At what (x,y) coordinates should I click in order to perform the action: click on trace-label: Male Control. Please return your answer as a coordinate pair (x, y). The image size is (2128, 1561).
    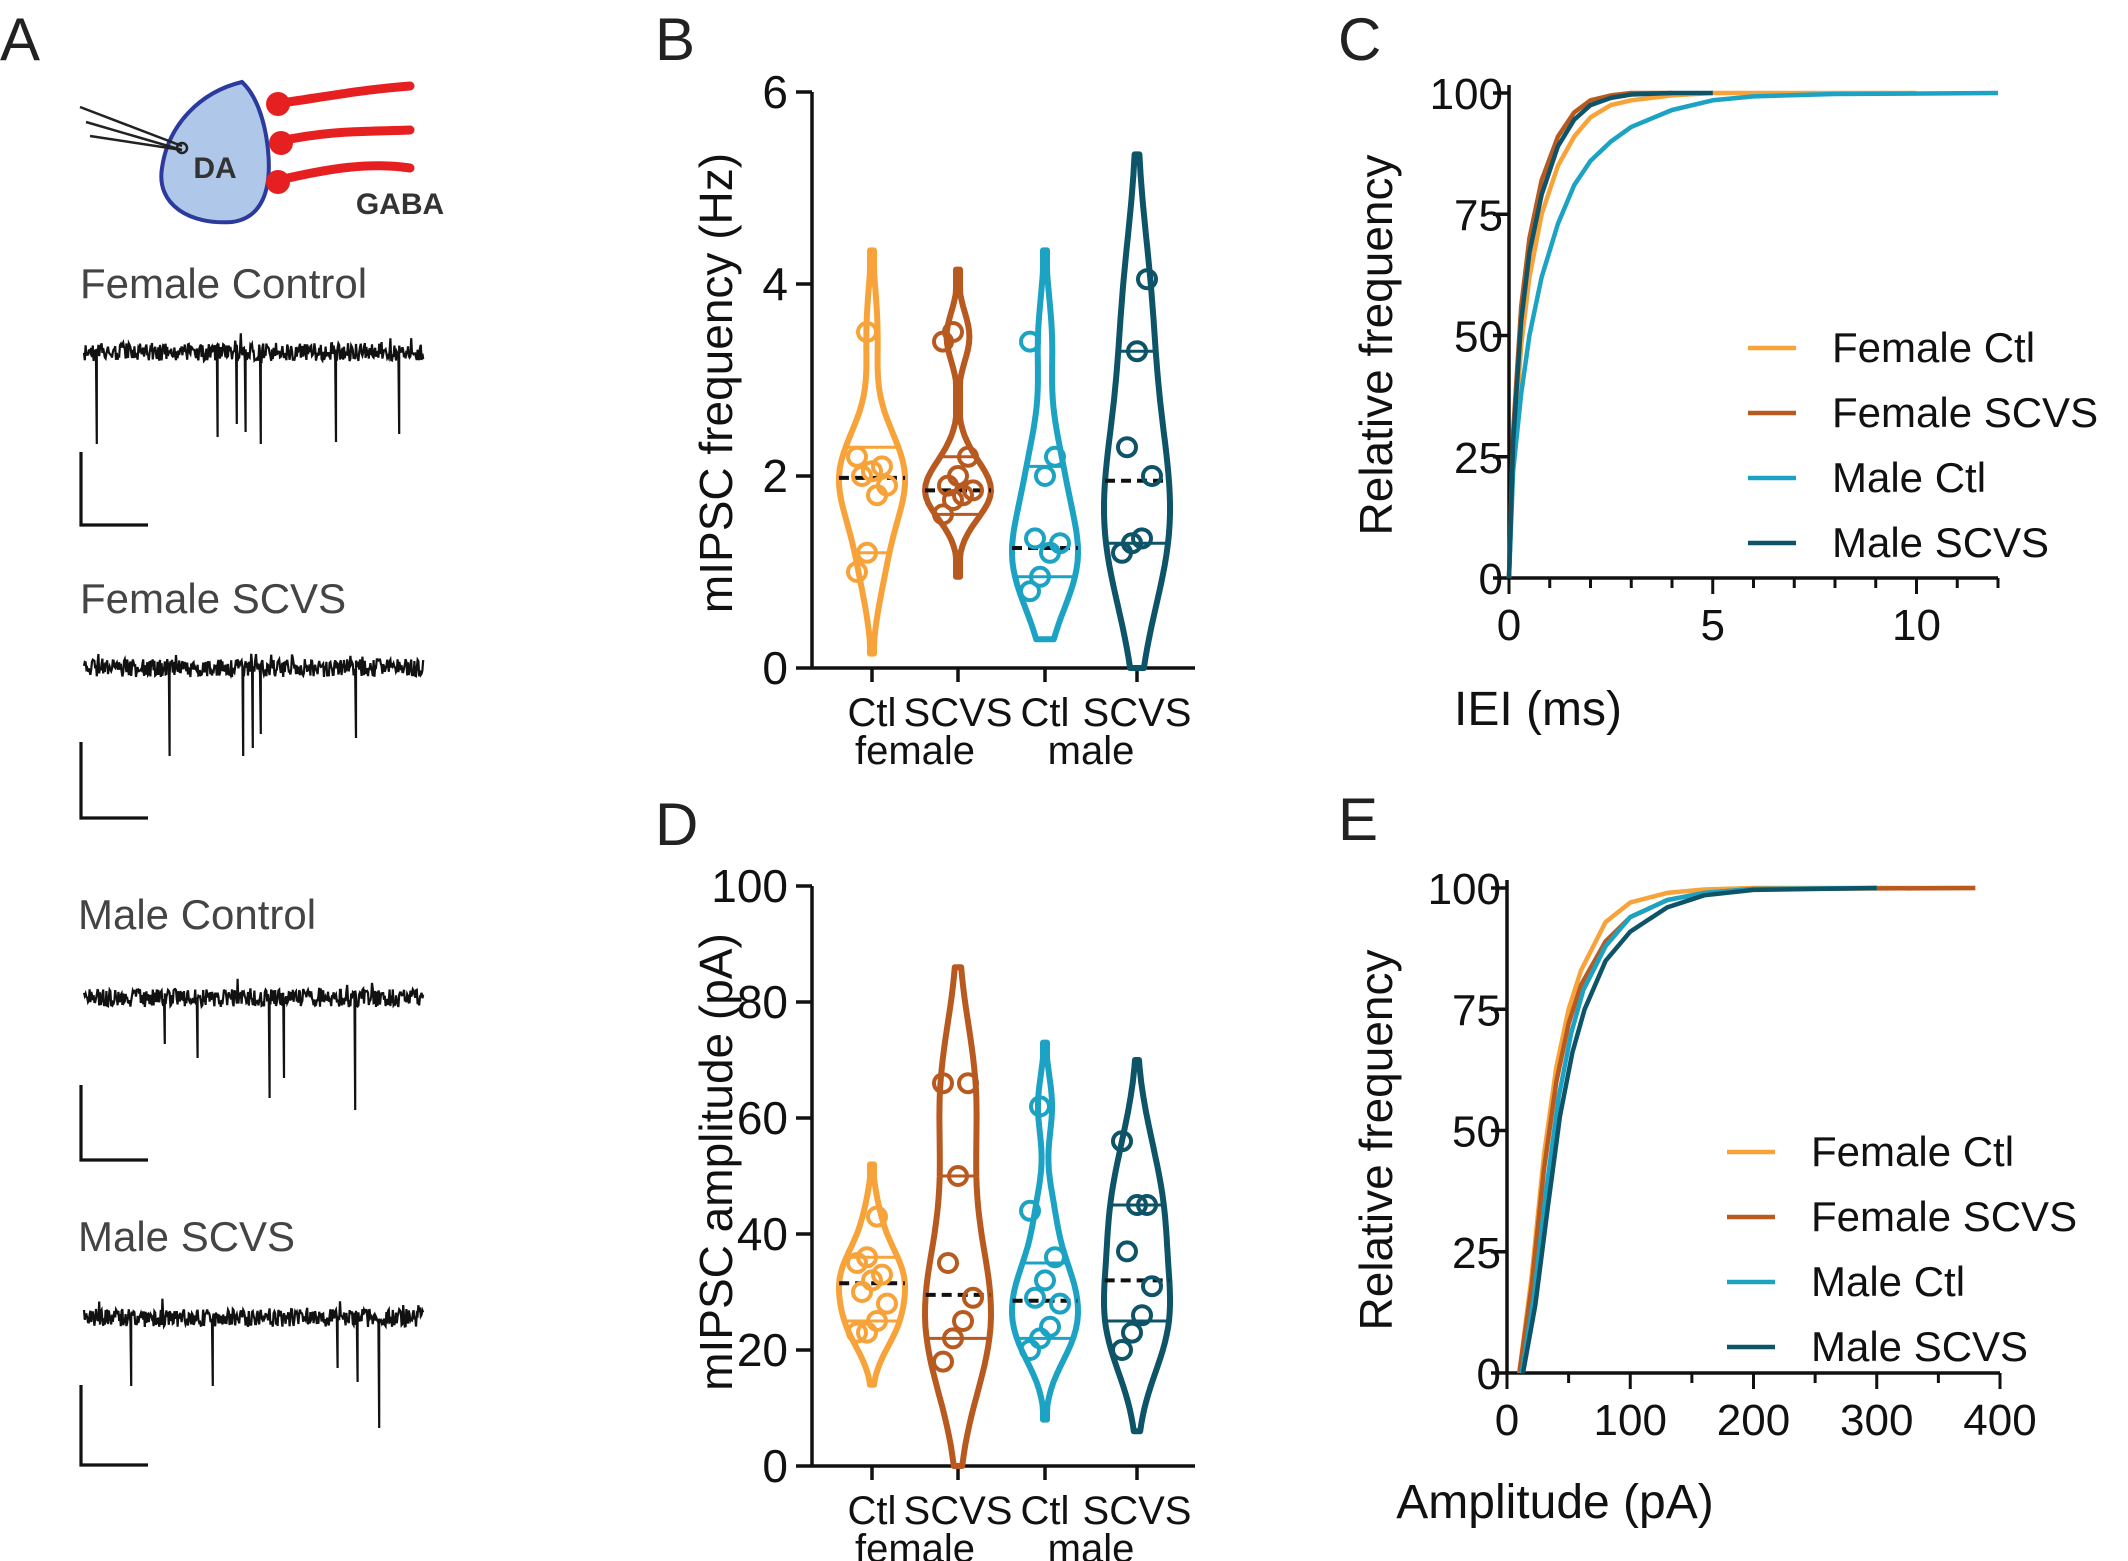
    Looking at the image, I should click on (197, 914).